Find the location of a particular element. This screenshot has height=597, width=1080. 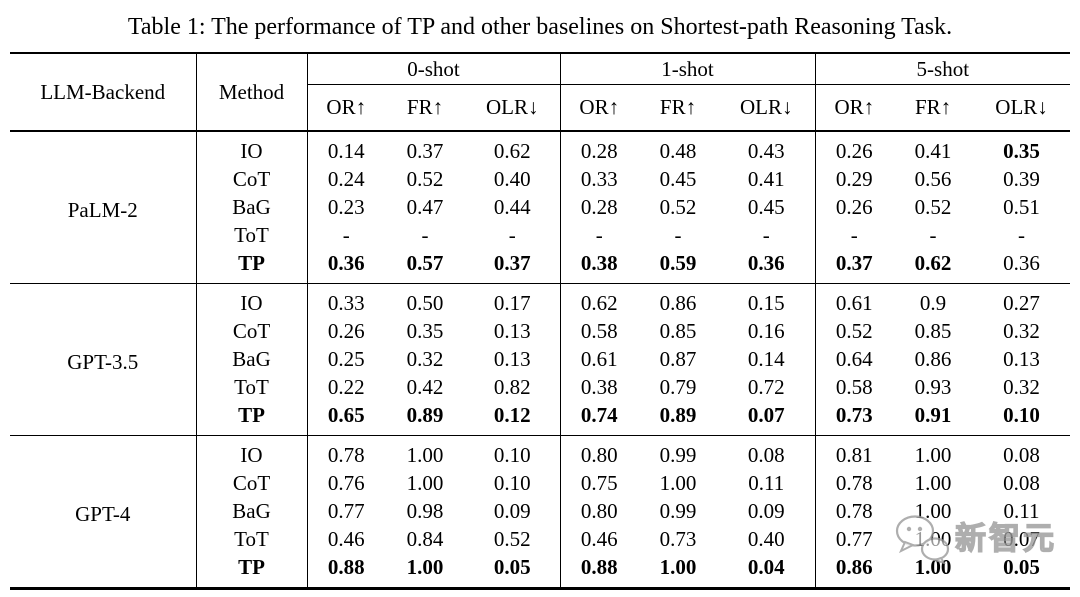

metric-value-cell: 0.23 is located at coordinates (345, 207).